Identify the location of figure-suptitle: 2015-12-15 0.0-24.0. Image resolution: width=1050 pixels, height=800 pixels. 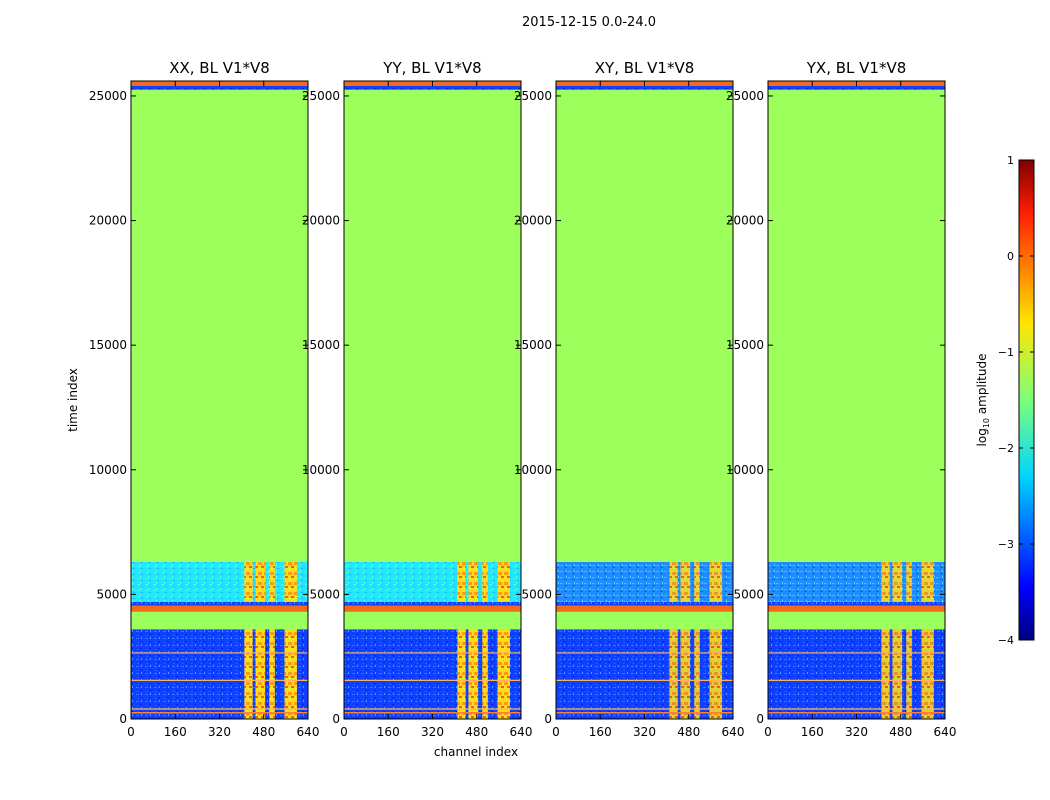
(589, 22).